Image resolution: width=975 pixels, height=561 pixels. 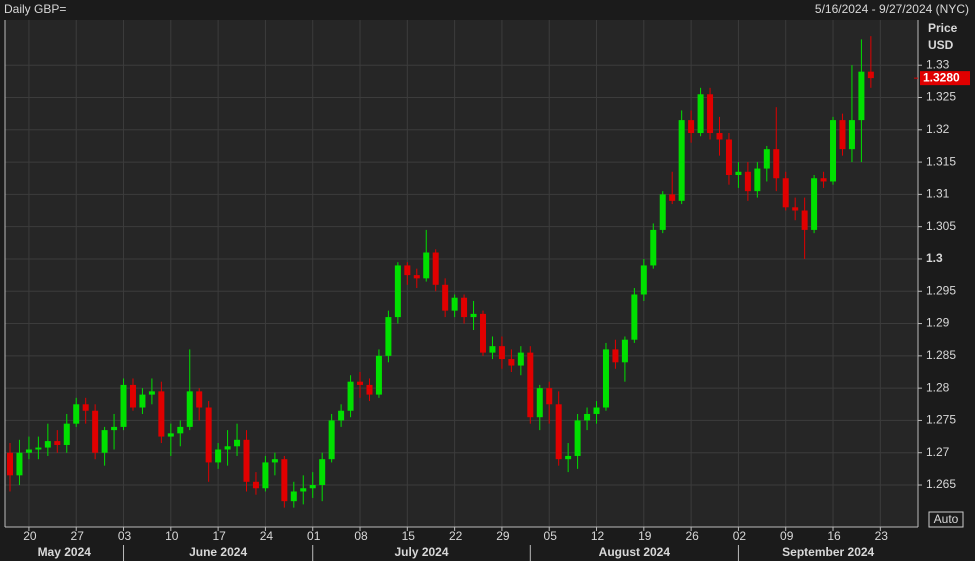 What do you see at coordinates (78, 536) in the screenshot?
I see `x-tick-label: 27` at bounding box center [78, 536].